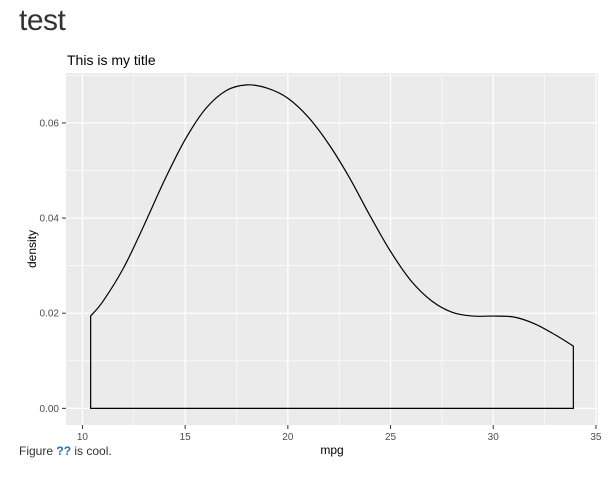  Describe the element at coordinates (331, 450) in the screenshot. I see `x-axis-label: mpg` at that location.